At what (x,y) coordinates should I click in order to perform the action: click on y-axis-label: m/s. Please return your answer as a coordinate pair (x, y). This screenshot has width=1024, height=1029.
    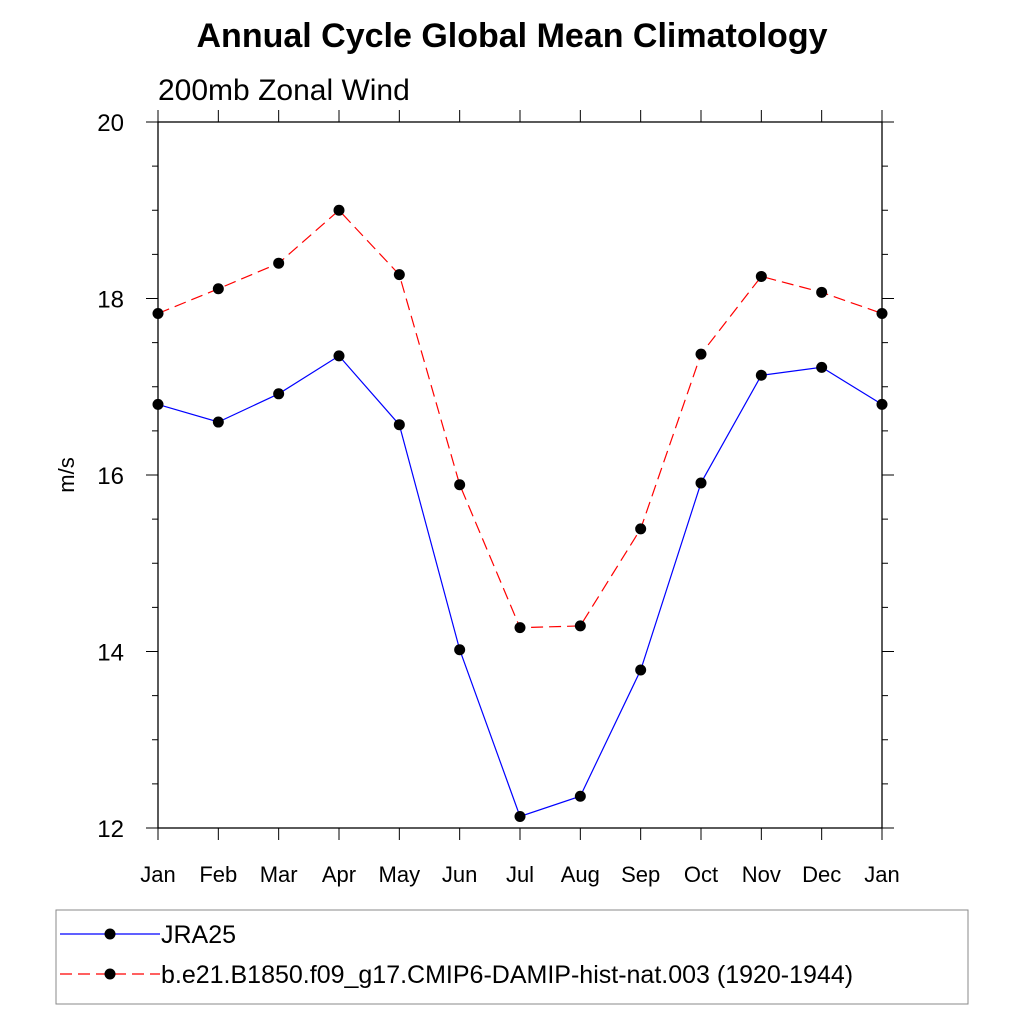
    Looking at the image, I should click on (66, 474).